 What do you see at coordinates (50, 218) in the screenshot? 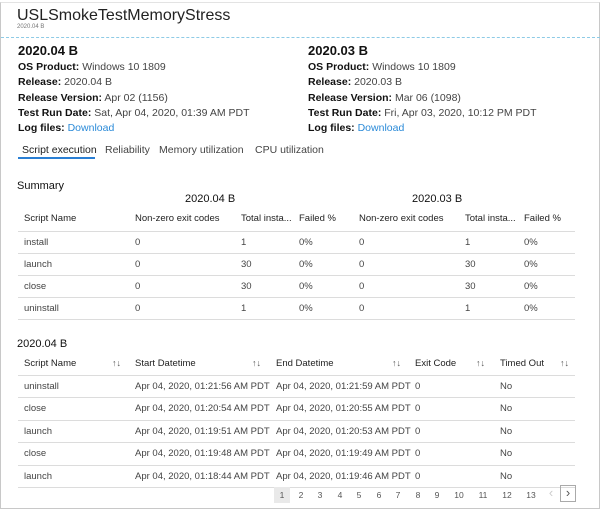
I see `summary-column-header: Script Name` at bounding box center [50, 218].